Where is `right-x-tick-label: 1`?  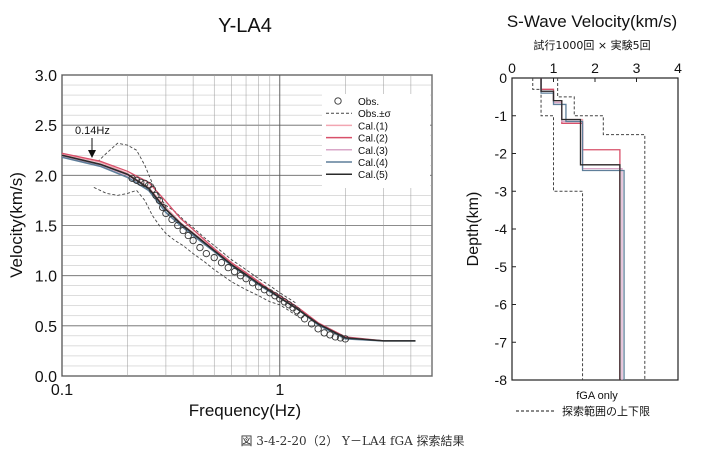
right-x-tick-label: 1 is located at coordinates (554, 68).